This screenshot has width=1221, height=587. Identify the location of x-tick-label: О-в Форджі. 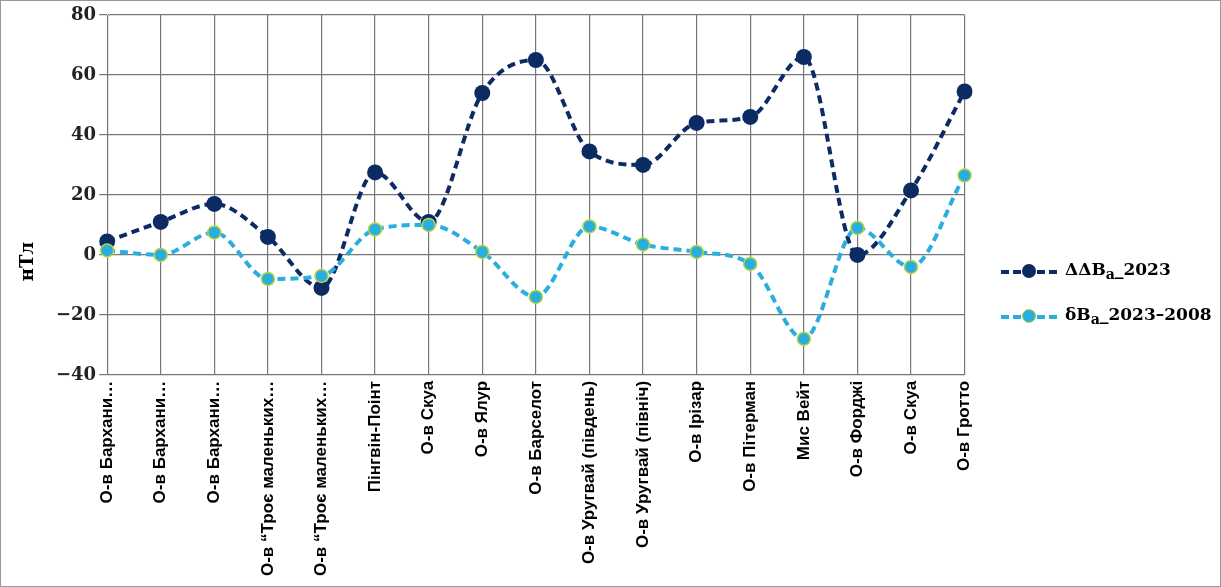
(857, 429).